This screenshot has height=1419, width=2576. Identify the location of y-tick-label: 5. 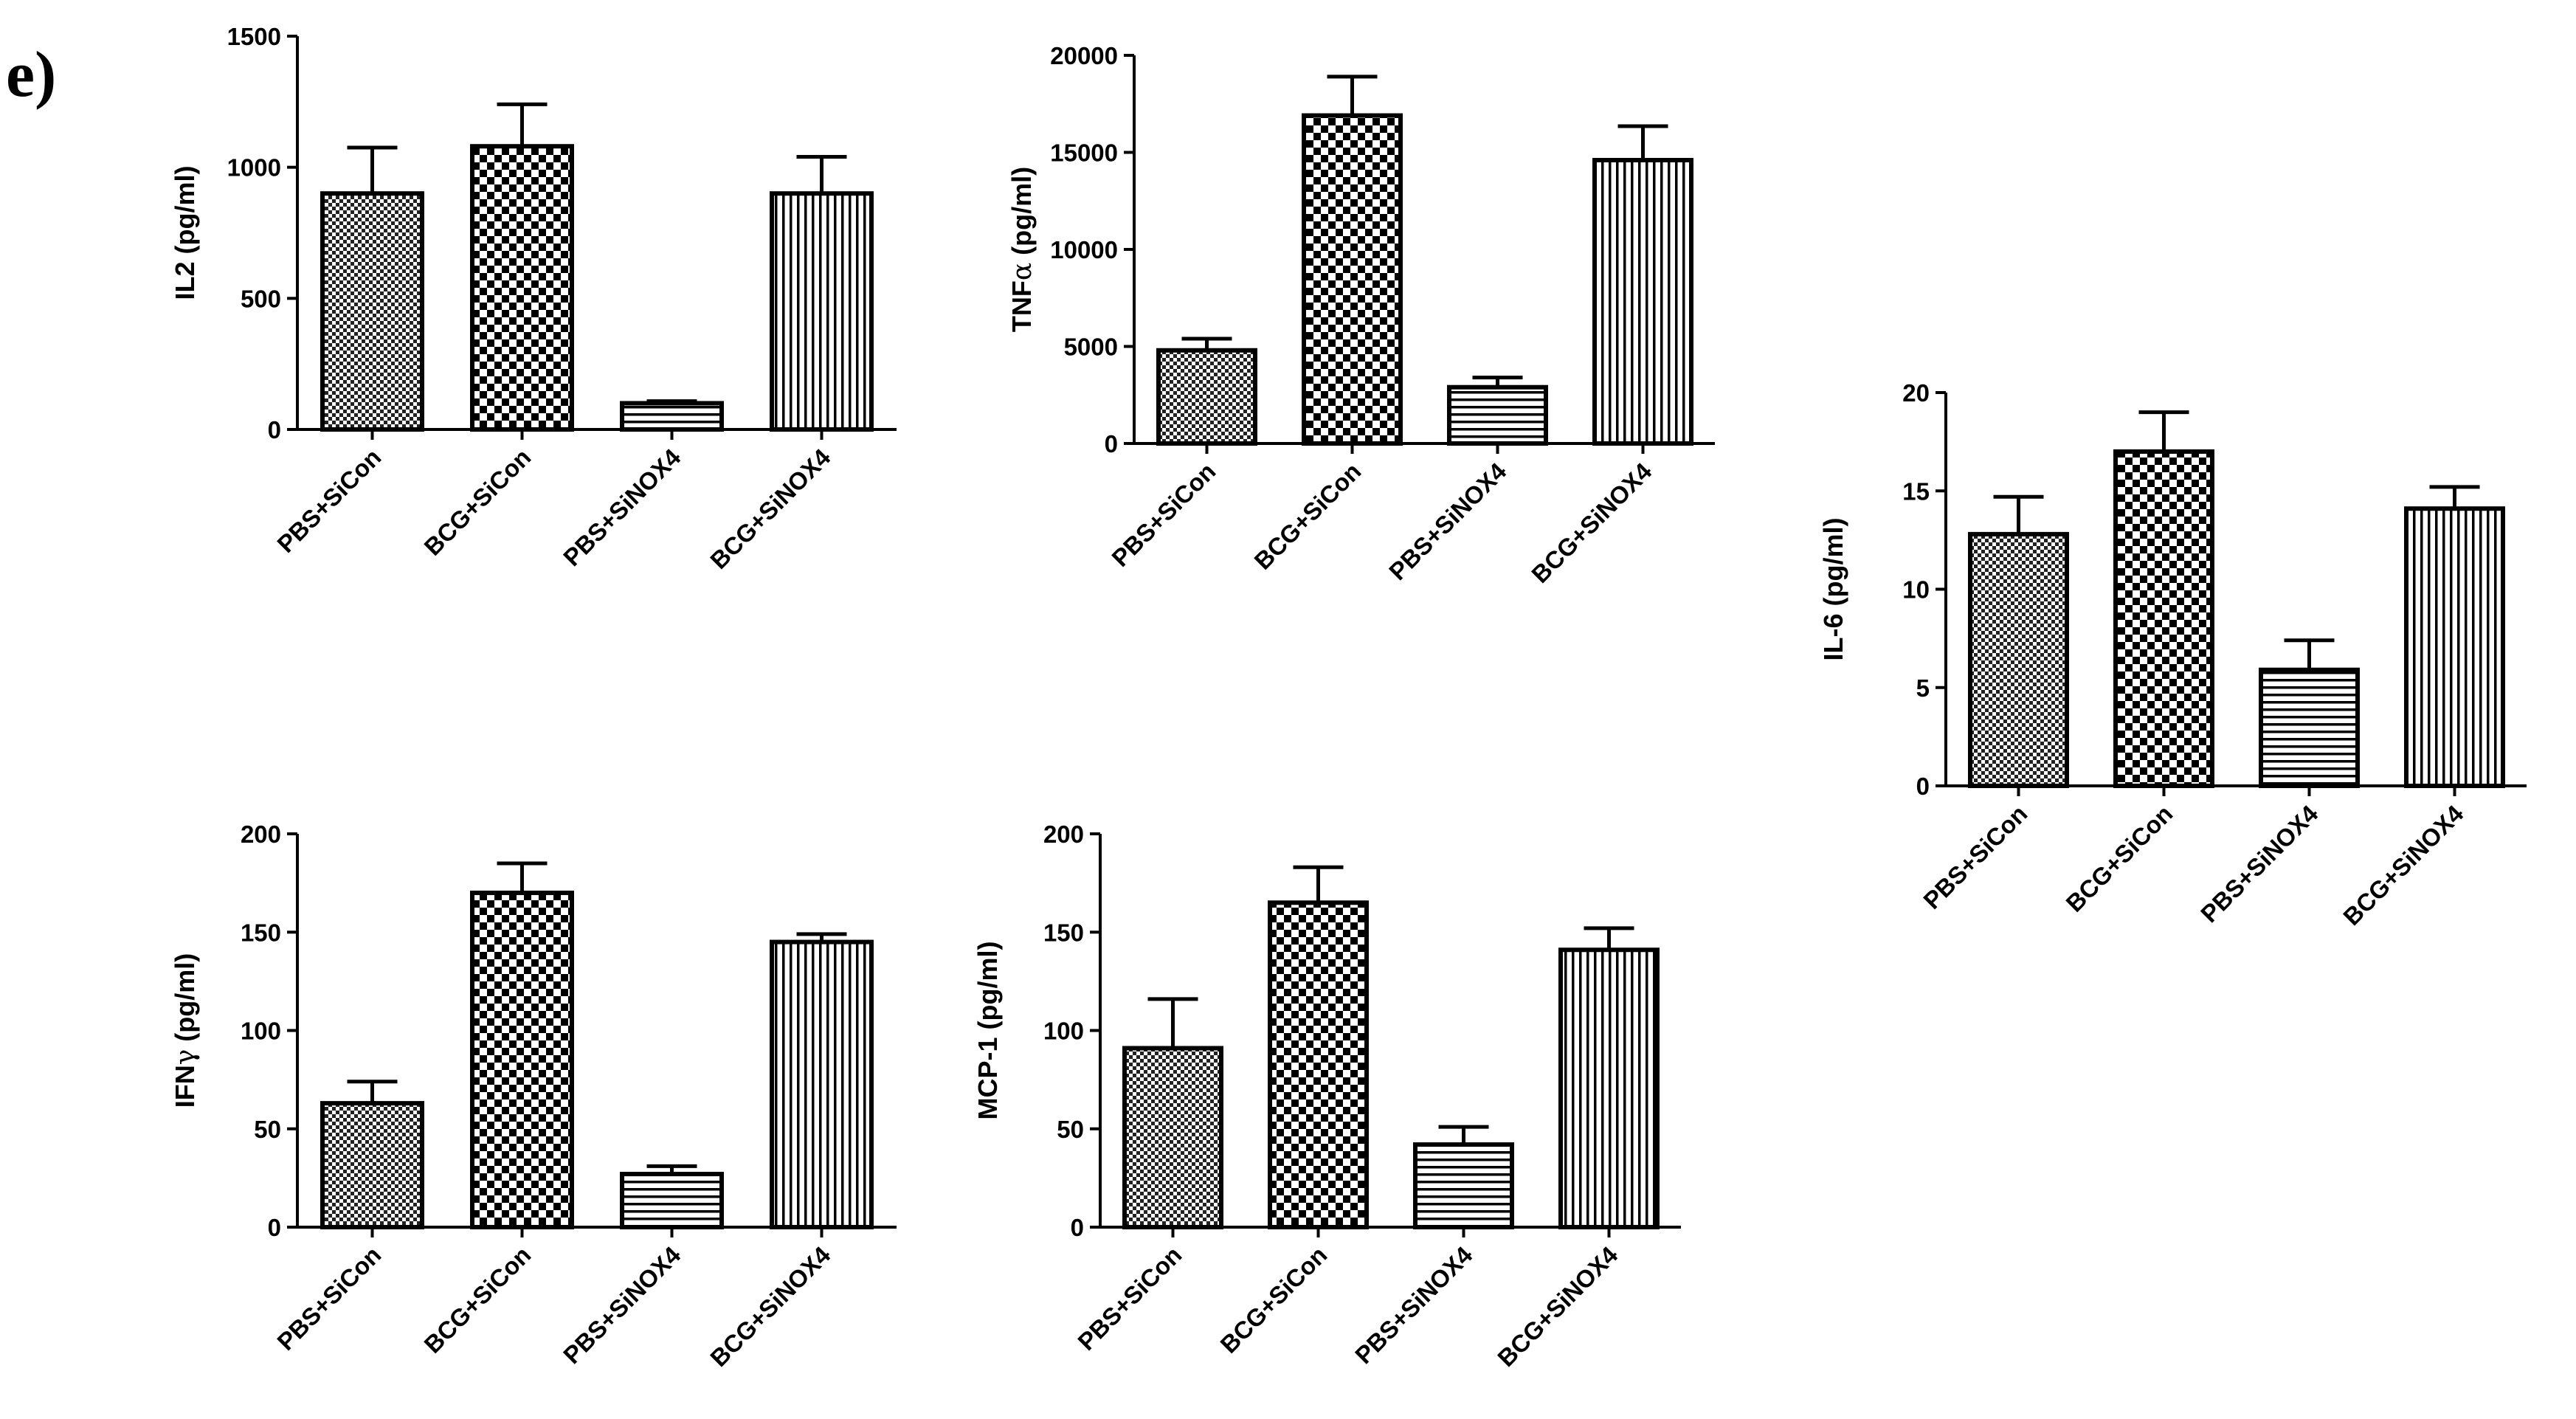
(1923, 688).